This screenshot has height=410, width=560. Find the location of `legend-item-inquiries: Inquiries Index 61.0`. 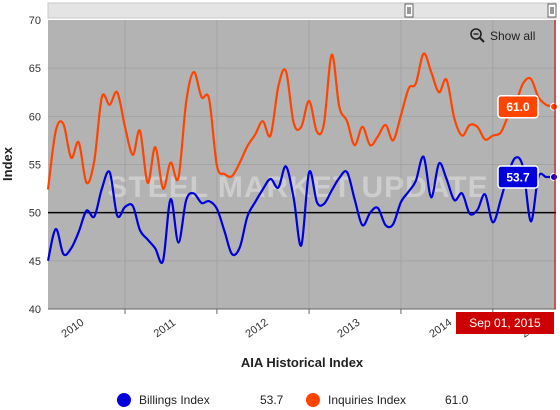

legend-item-inquiries: Inquiries Index 61.0 is located at coordinates (387, 400).